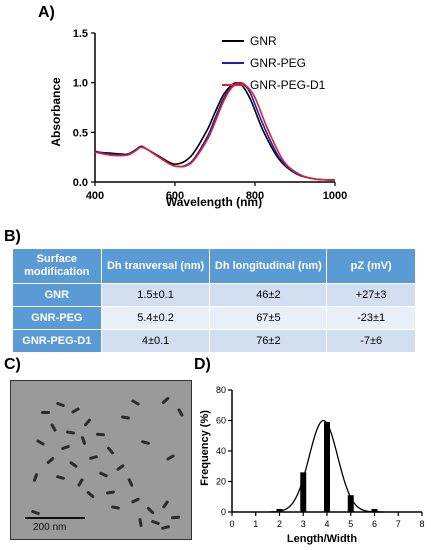 The width and height of the screenshot is (431, 550). I want to click on legend-entry: GNR-PEG, so click(278, 63).